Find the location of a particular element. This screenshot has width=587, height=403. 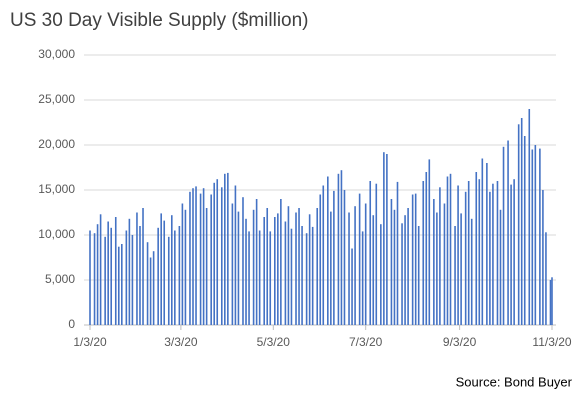

x-tick-label: 7/3/20 is located at coordinates (366, 342).